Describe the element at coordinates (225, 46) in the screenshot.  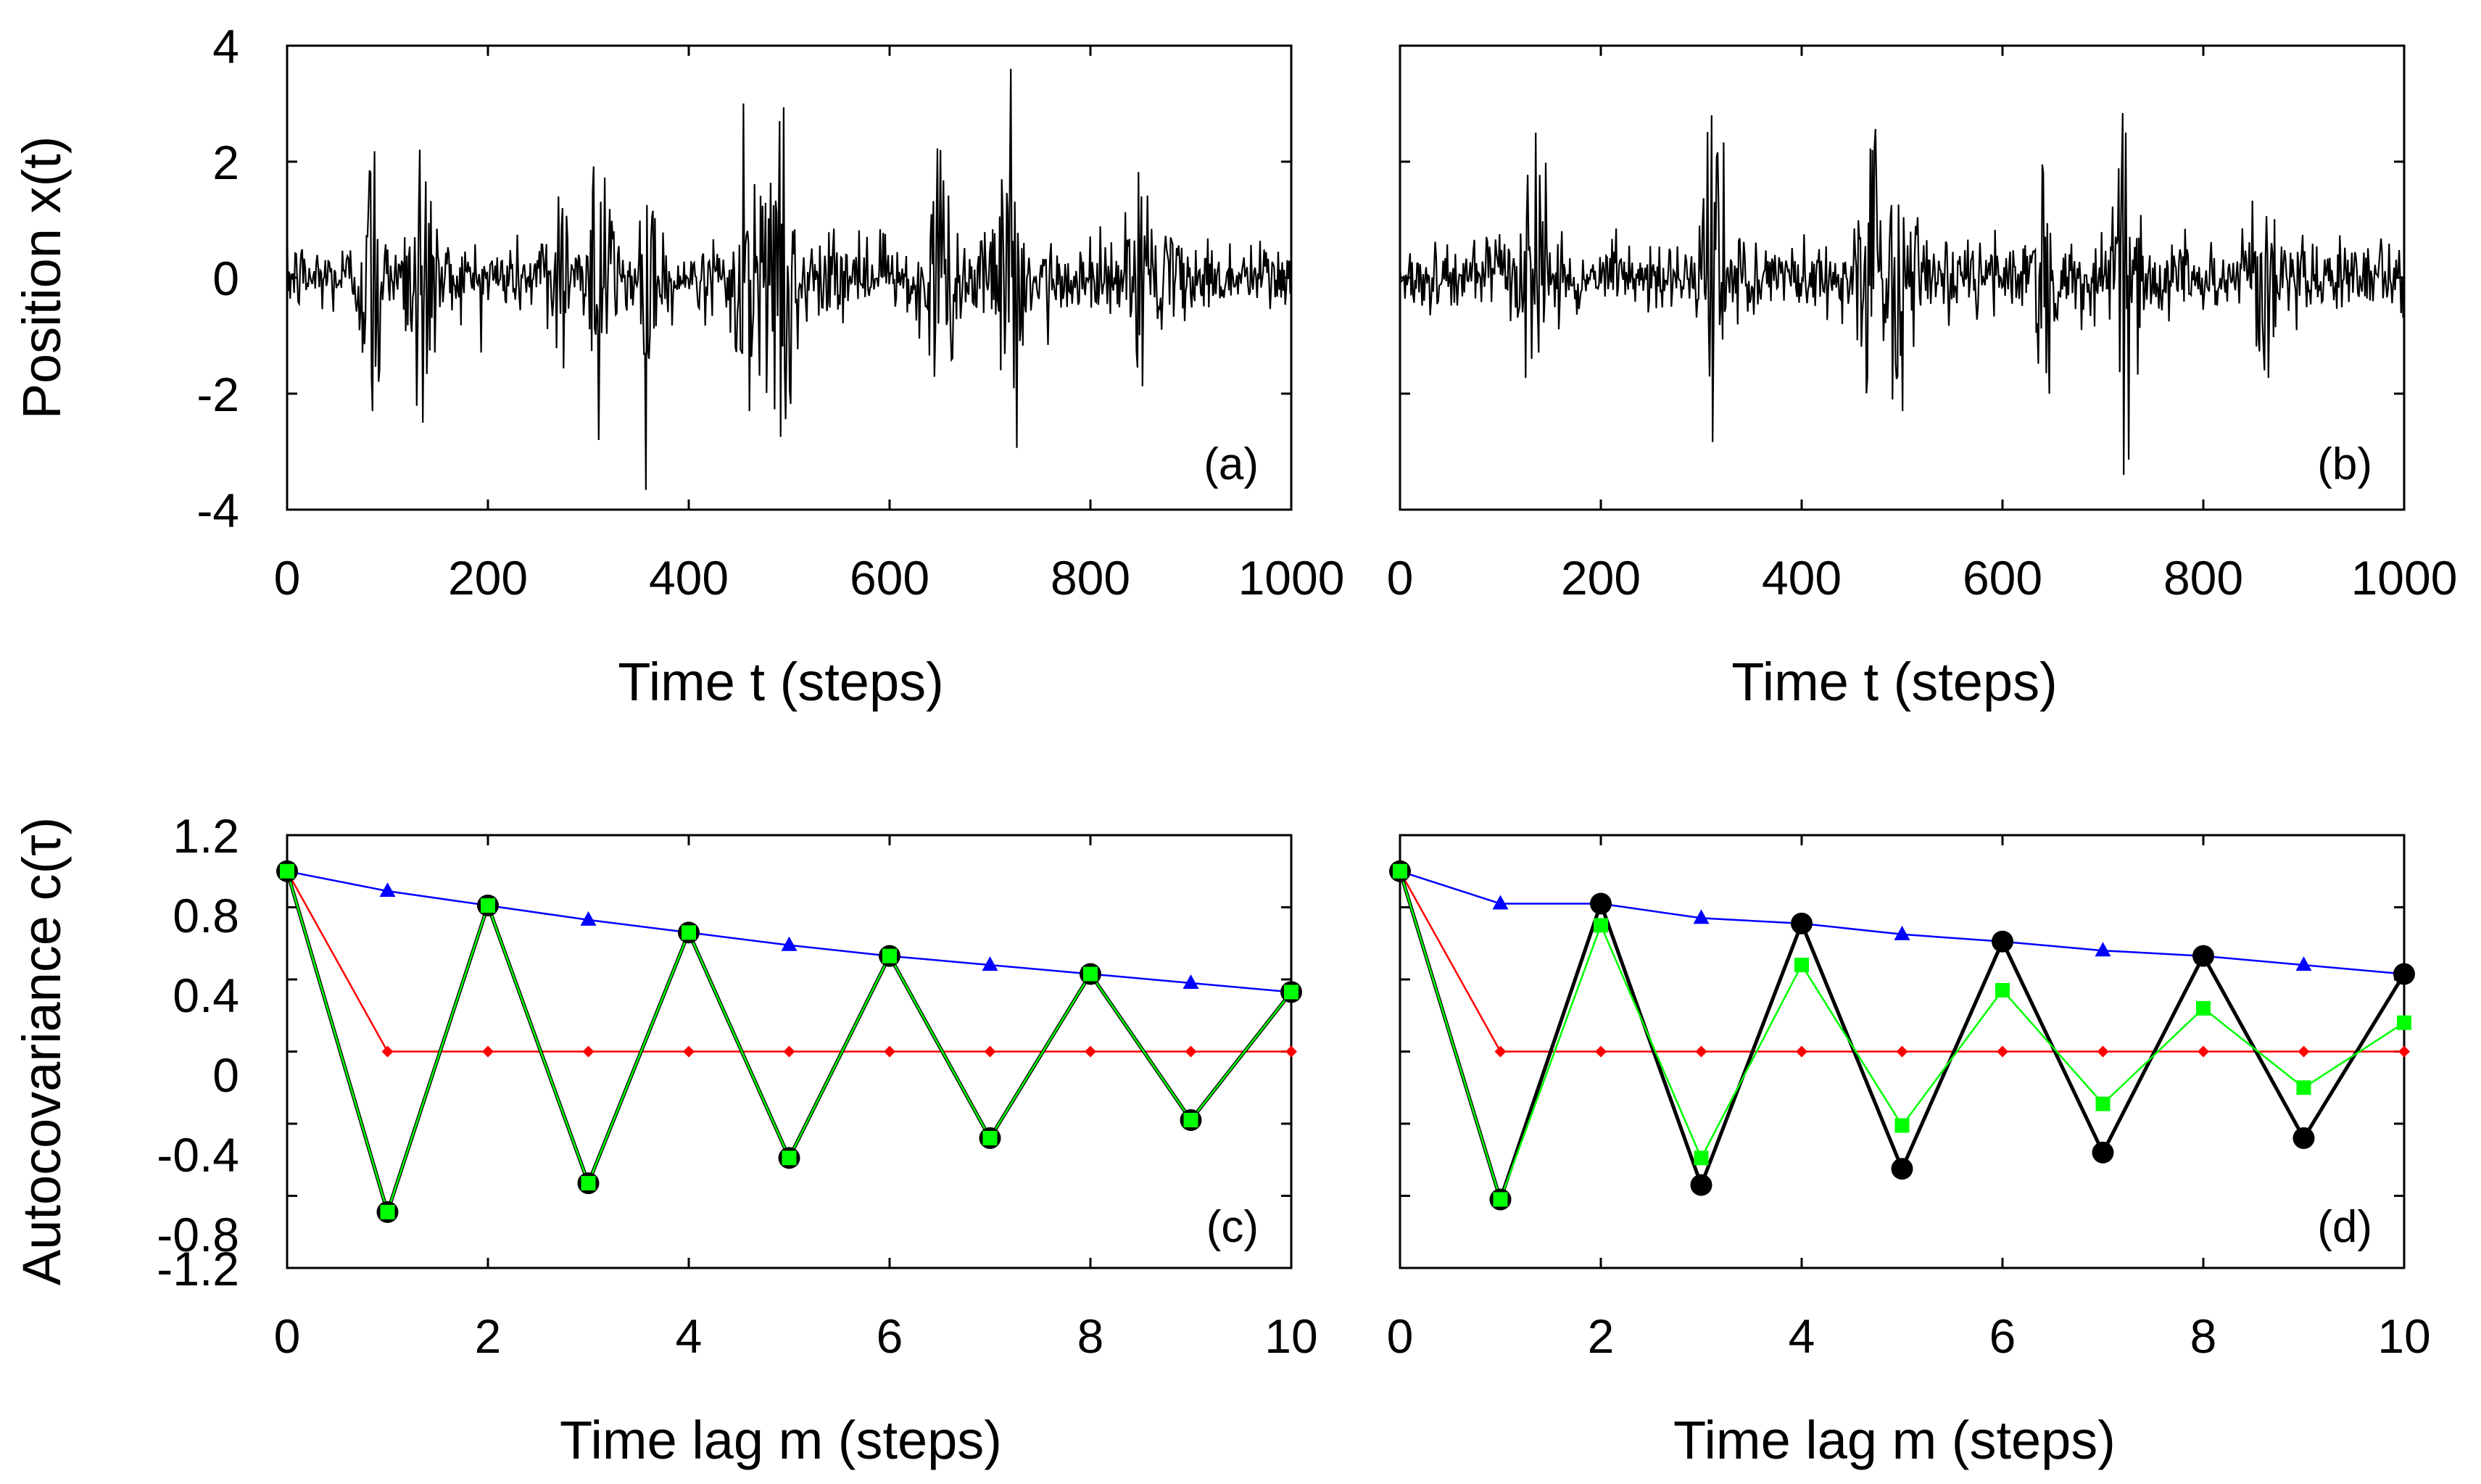
I see `panel-a-ytick-0: 4` at that location.